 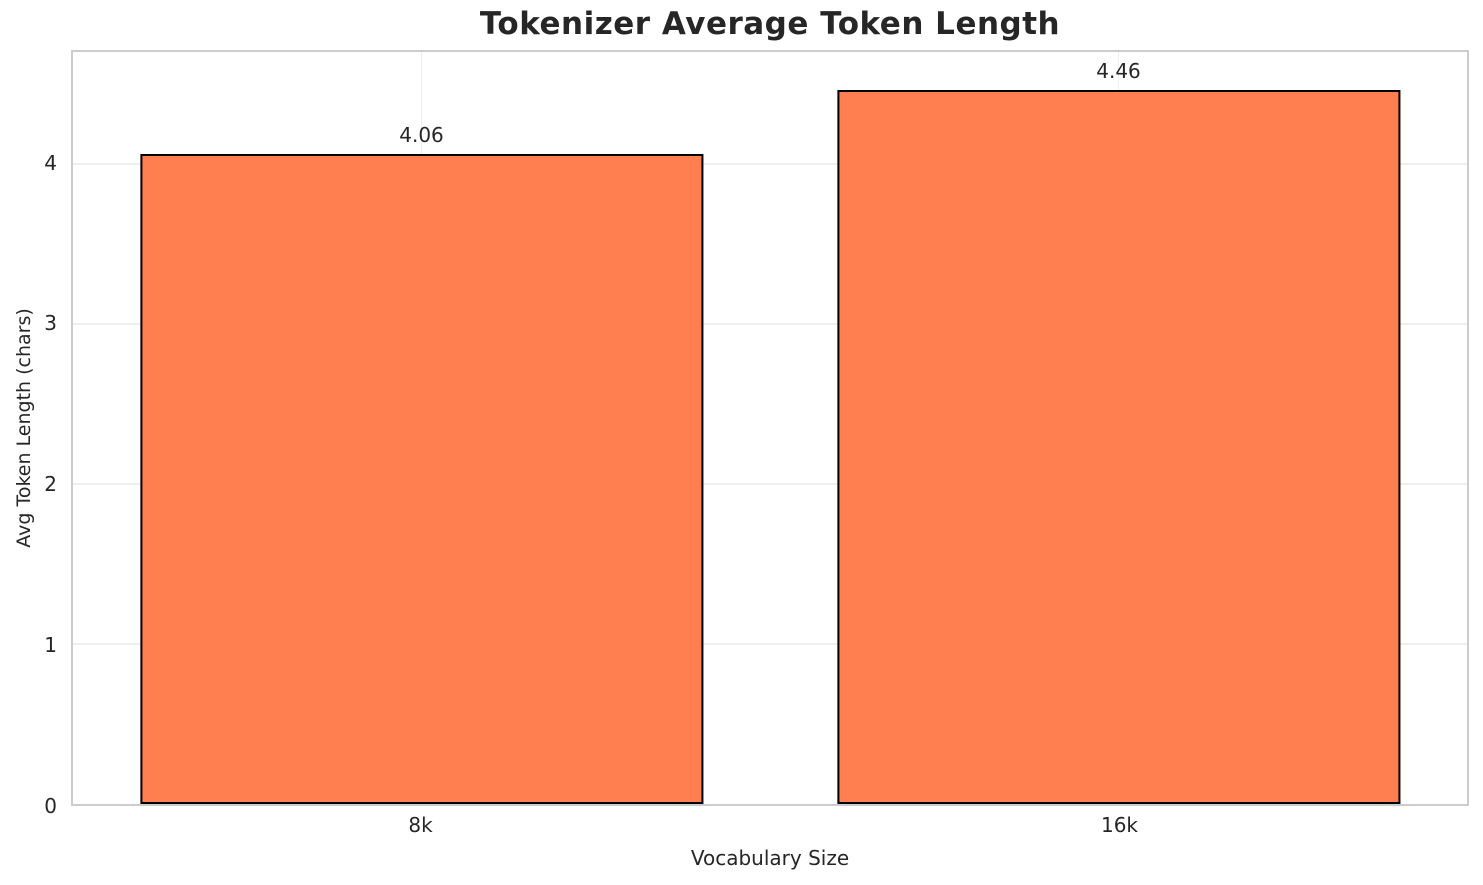 I want to click on y-tick-label: 2, so click(x=50, y=484).